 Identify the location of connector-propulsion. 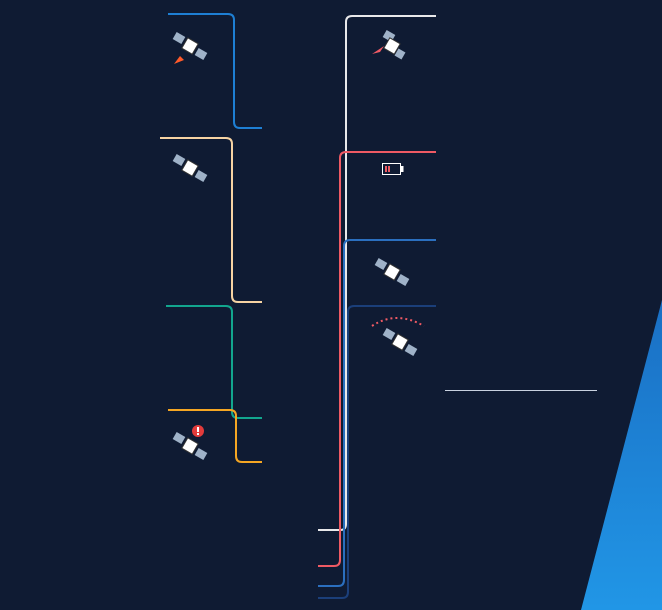
(215, 71).